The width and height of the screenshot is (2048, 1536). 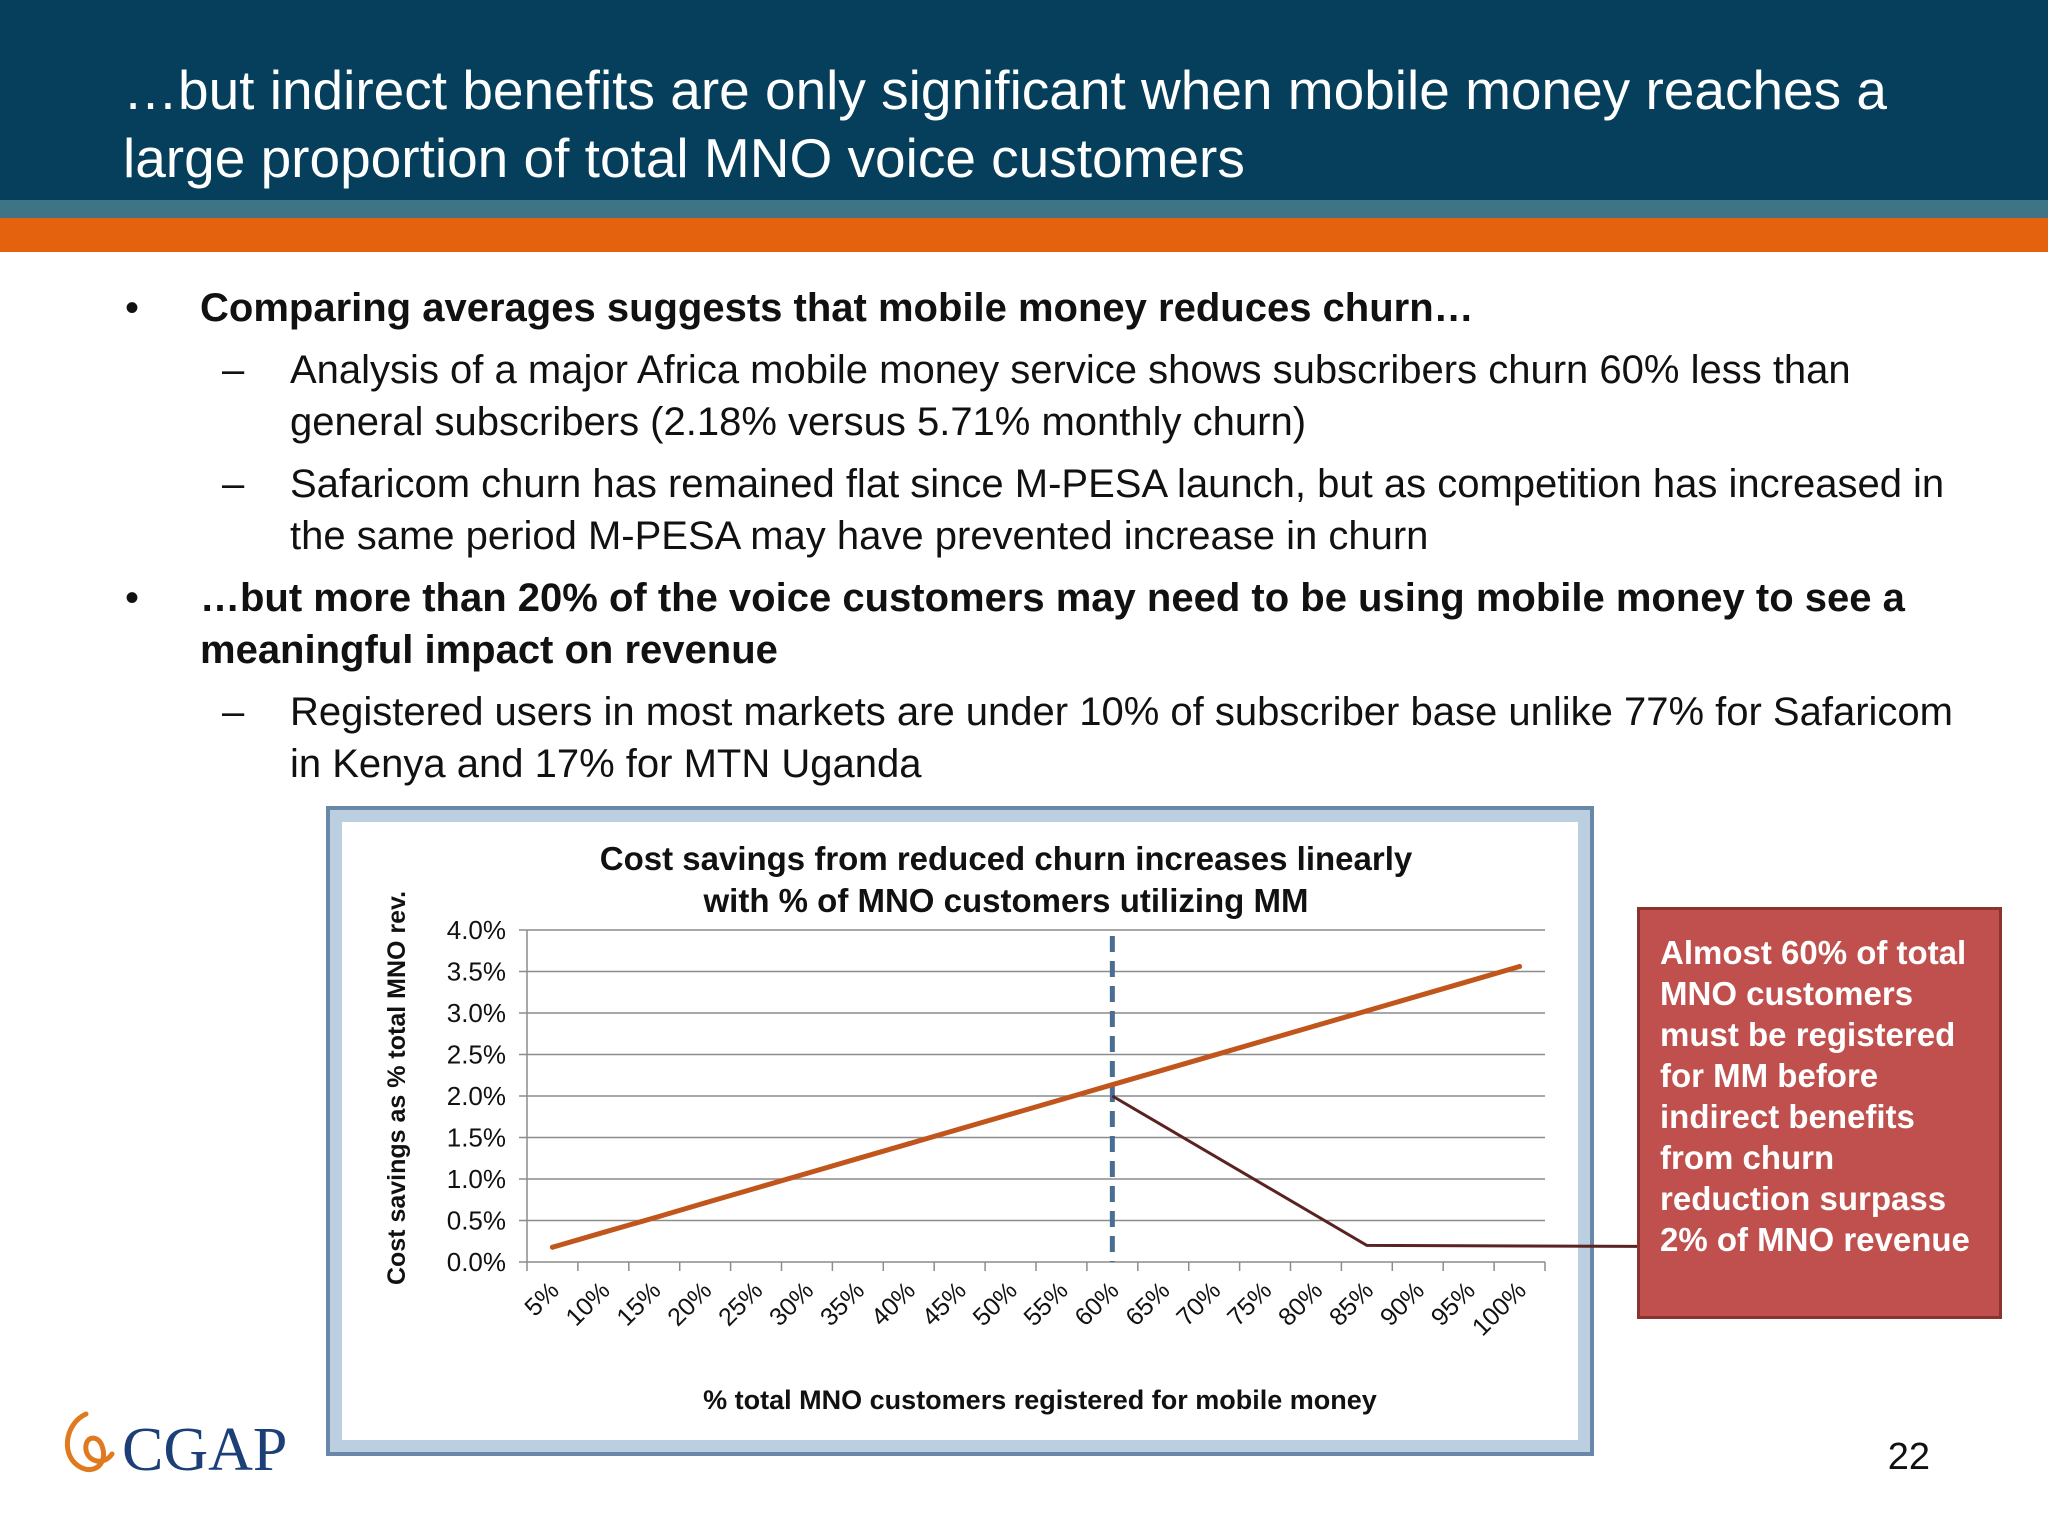 I want to click on x-tick-label: 40%, so click(x=893, y=1303).